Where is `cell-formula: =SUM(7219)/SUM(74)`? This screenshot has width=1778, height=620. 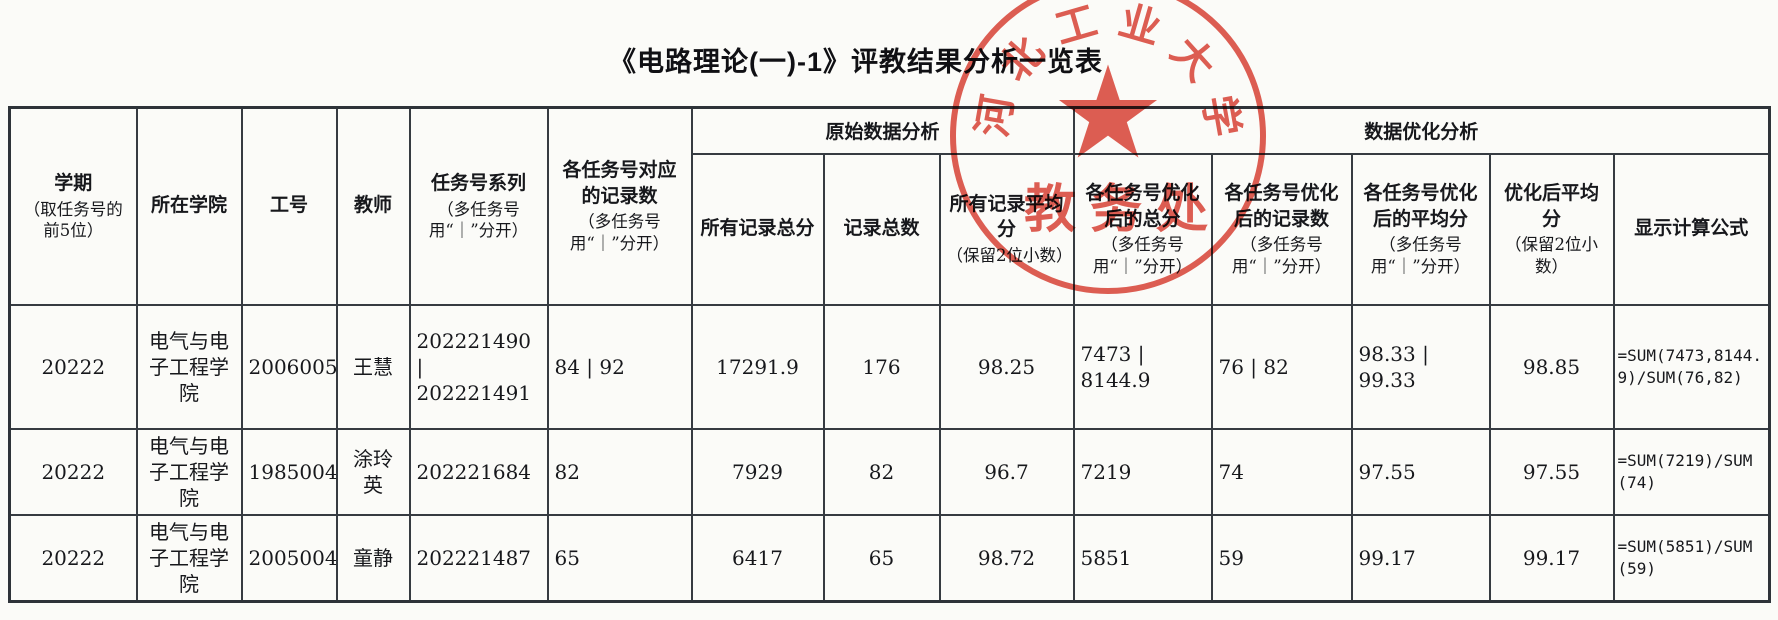
cell-formula: =SUM(7219)/SUM(74) is located at coordinates (1691, 471).